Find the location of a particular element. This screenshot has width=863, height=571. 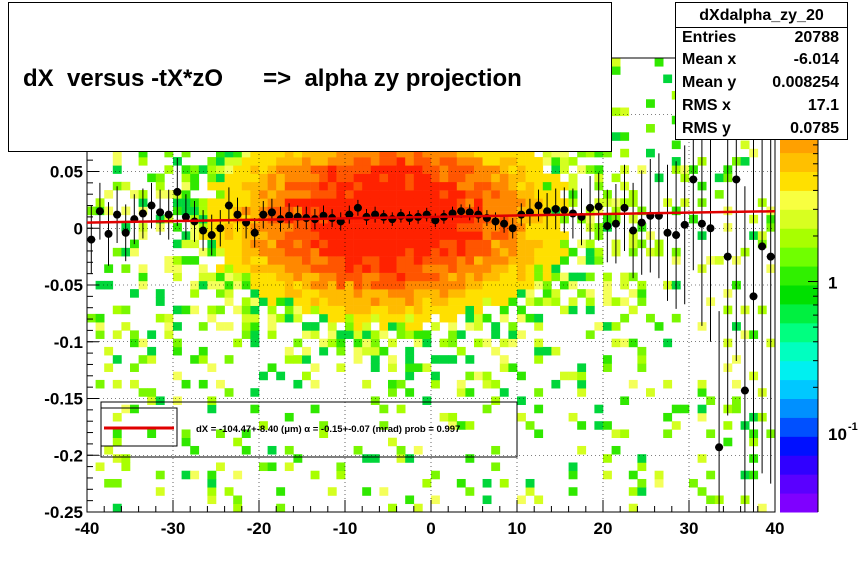

color-scale-segment is located at coordinates (799, 238).